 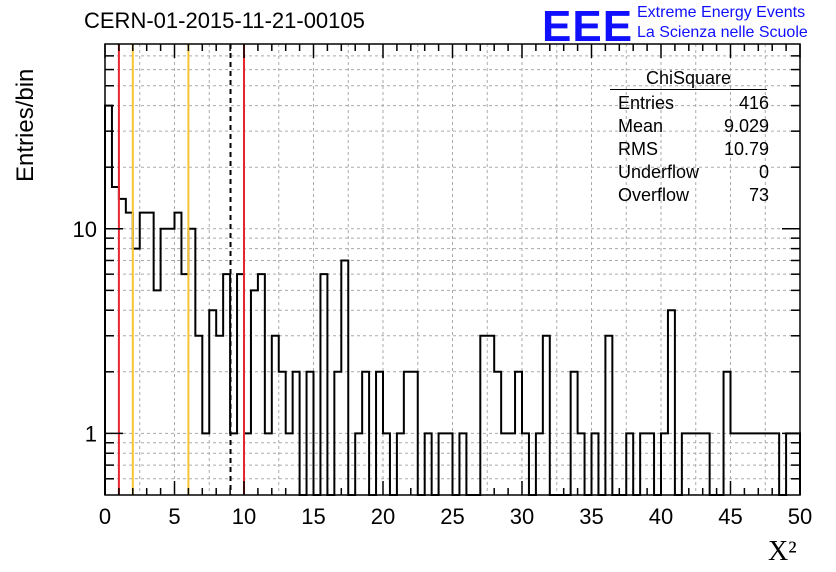 I want to click on stats-row: Underflow 0, so click(x=693, y=172).